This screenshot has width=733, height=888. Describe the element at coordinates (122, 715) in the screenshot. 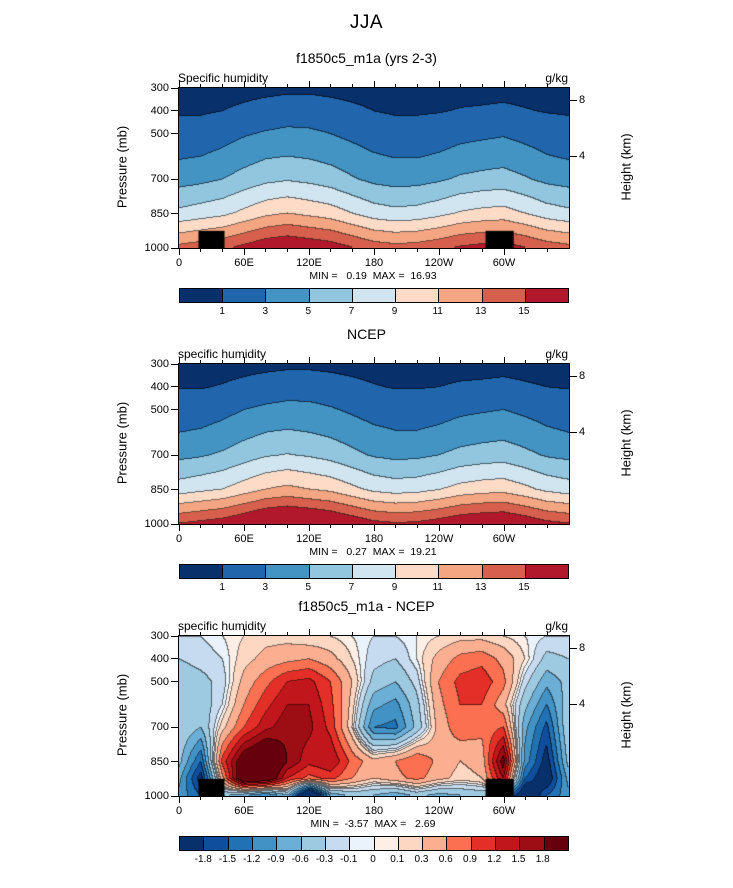

I see `y-axis-title: Pressure (mb)` at that location.